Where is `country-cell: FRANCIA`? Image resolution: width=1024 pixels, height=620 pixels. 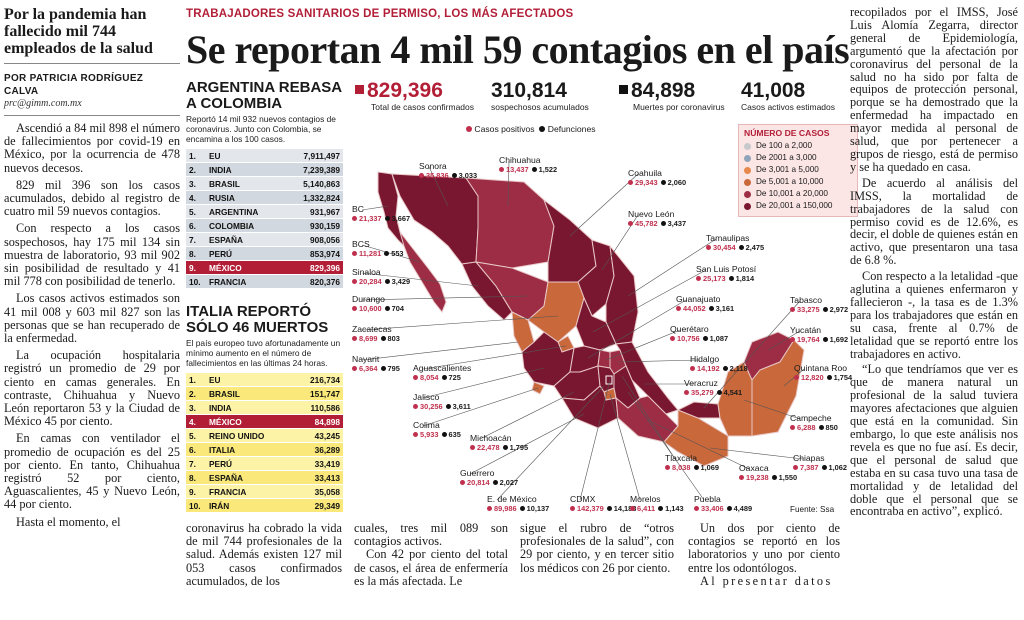 country-cell: FRANCIA is located at coordinates (245, 281).